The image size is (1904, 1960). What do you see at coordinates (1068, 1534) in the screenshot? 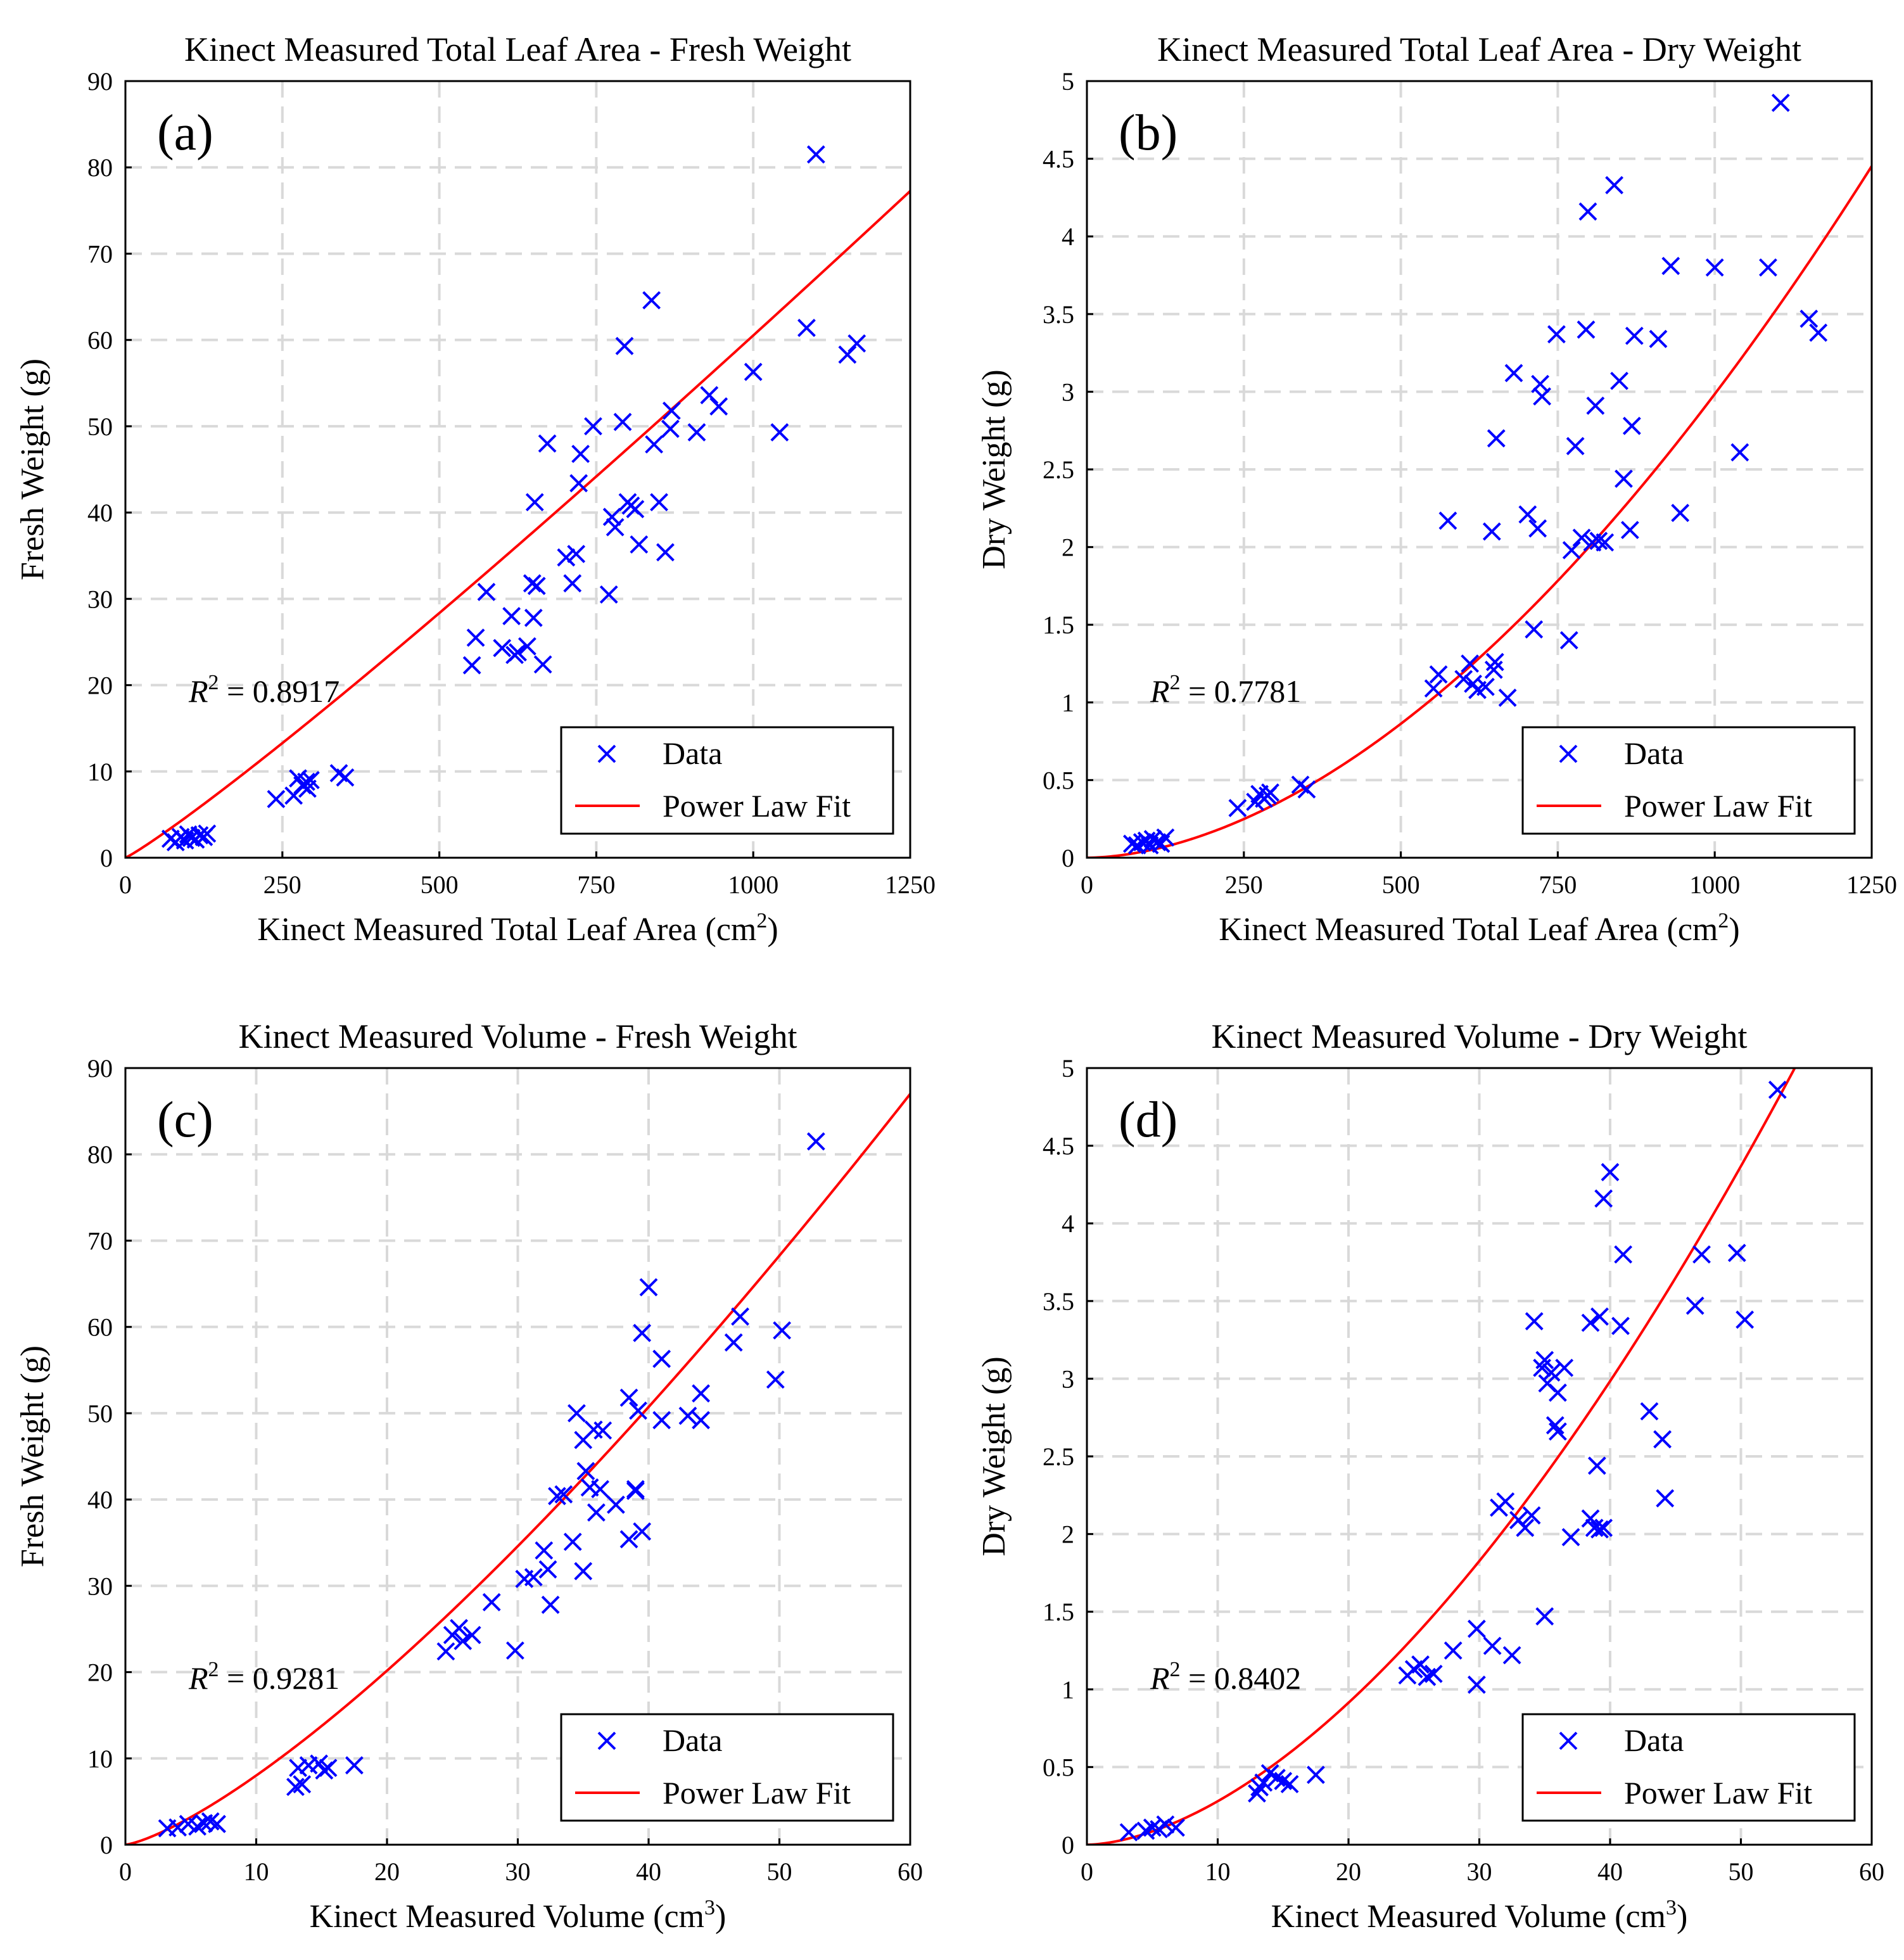
I see `y-tick-label: 2` at bounding box center [1068, 1534].